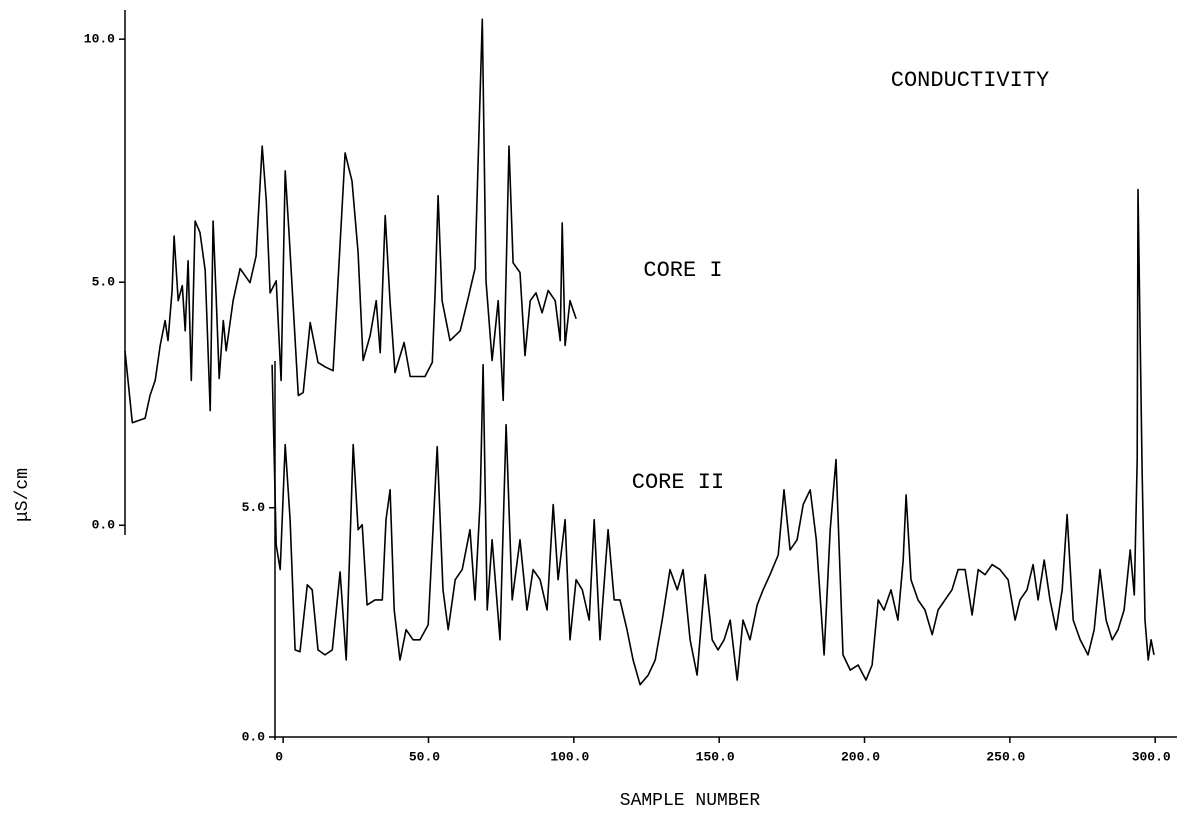 This screenshot has height=831, width=1187. What do you see at coordinates (970, 80) in the screenshot?
I see `chart-title: CONDUCTIVITY` at bounding box center [970, 80].